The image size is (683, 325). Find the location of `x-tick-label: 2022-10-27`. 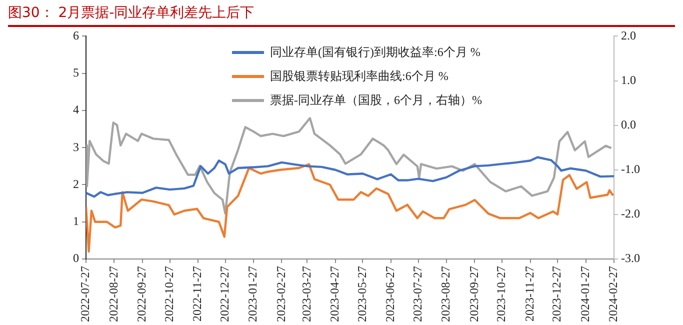

x-tick-label: 2022-10-27 is located at coordinates (169, 294).